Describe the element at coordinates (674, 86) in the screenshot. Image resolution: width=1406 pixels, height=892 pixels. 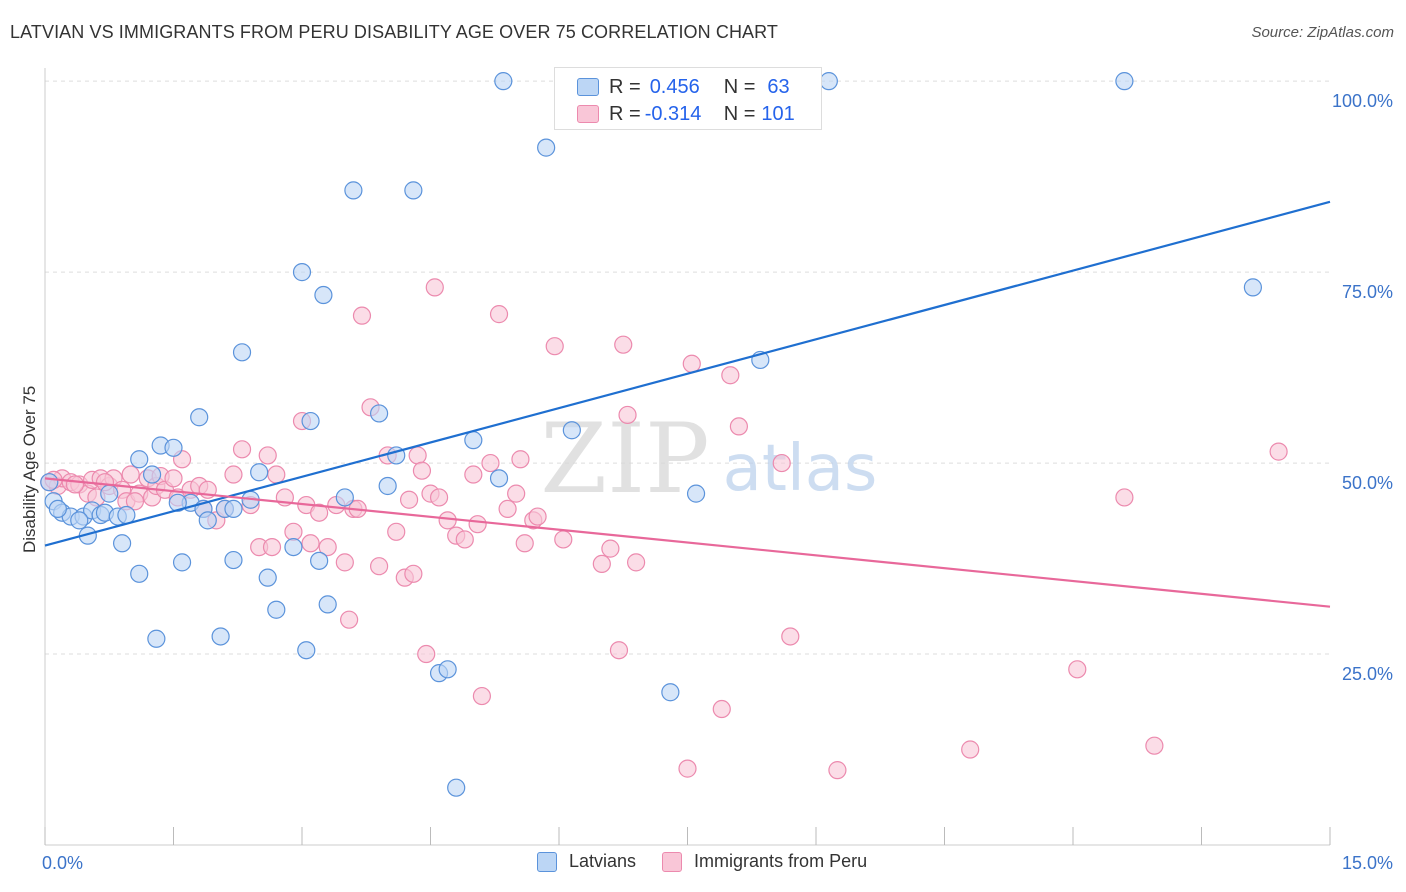
I see `legend-r-value: 0.456` at that location.